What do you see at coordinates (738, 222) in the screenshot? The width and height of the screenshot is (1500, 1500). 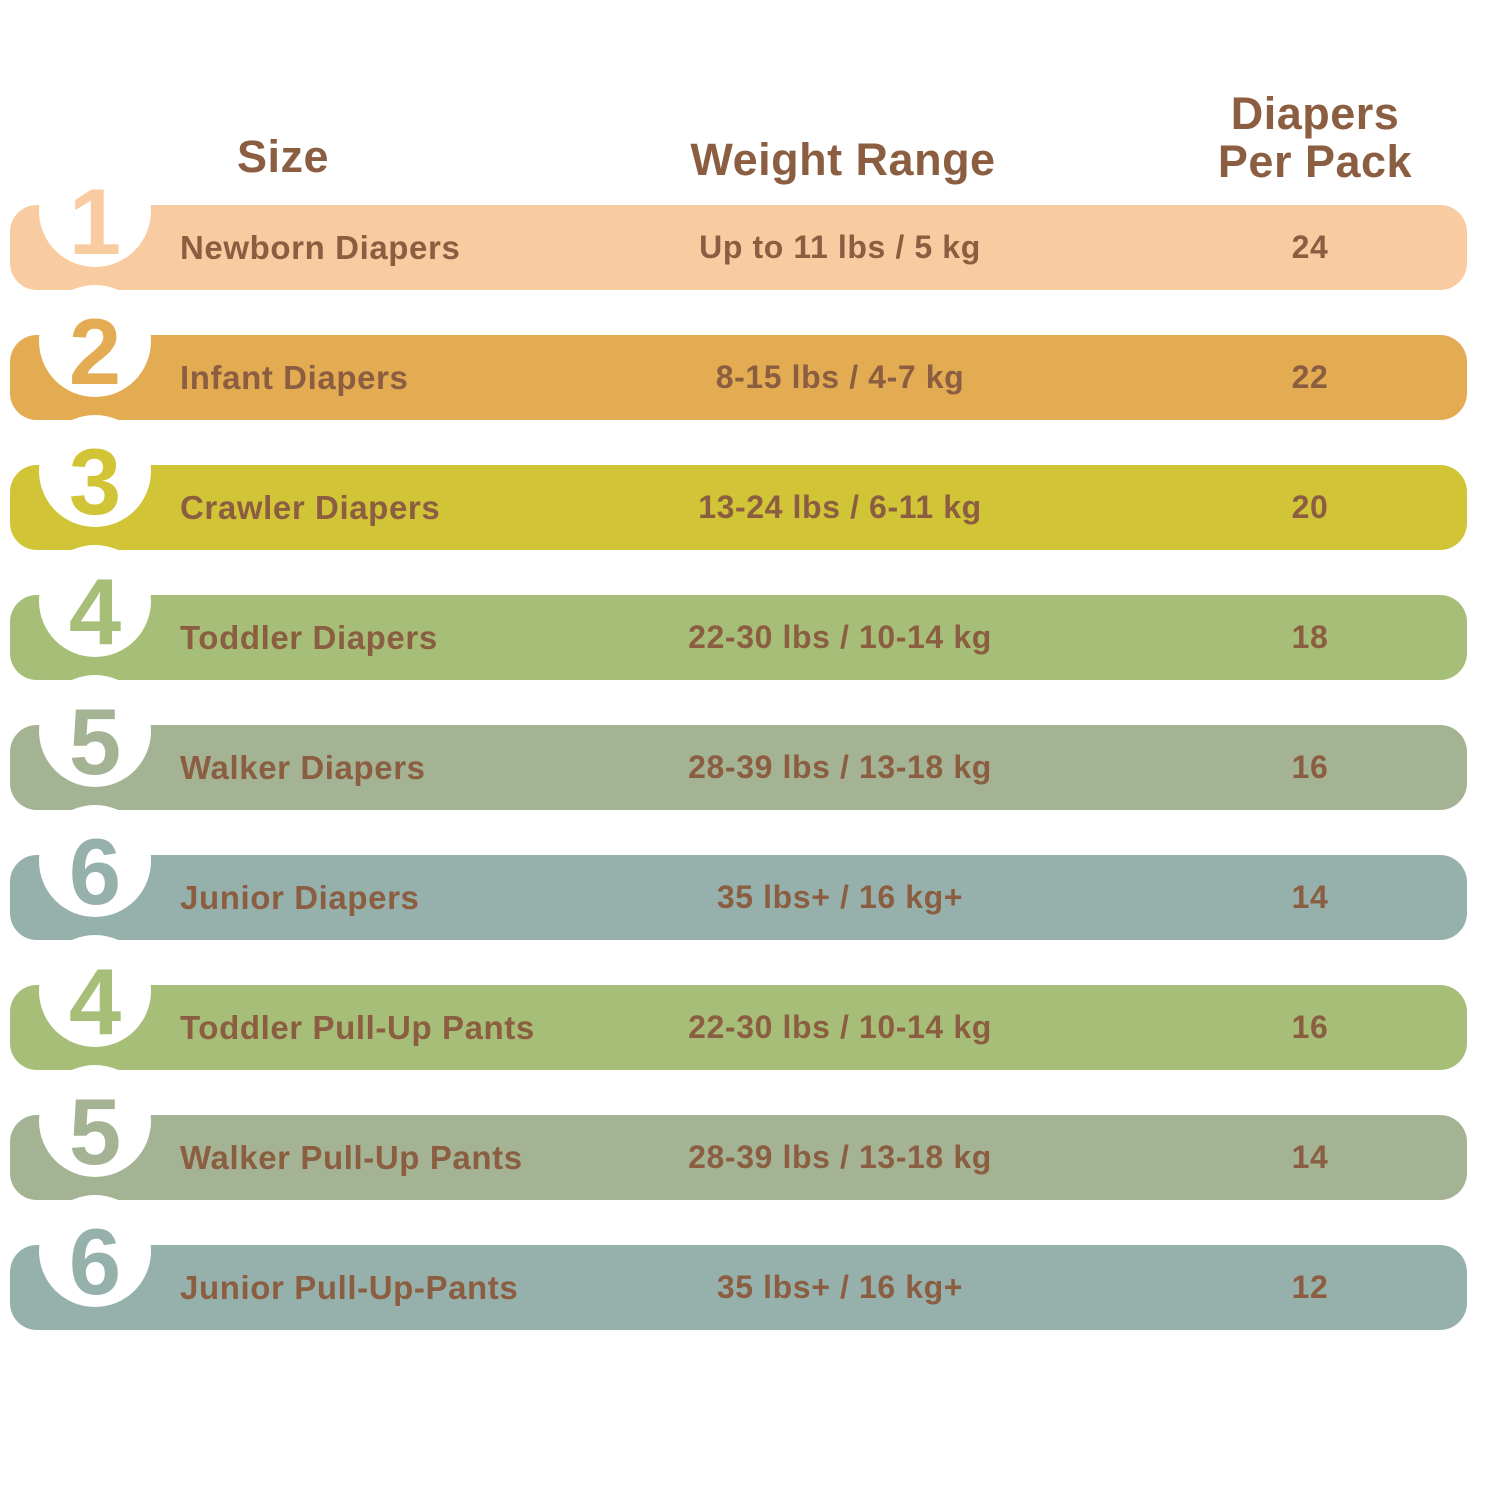 I see `size-row: 1 Newborn Diapers Up to 11 lbs / 5 kg 24` at bounding box center [738, 222].